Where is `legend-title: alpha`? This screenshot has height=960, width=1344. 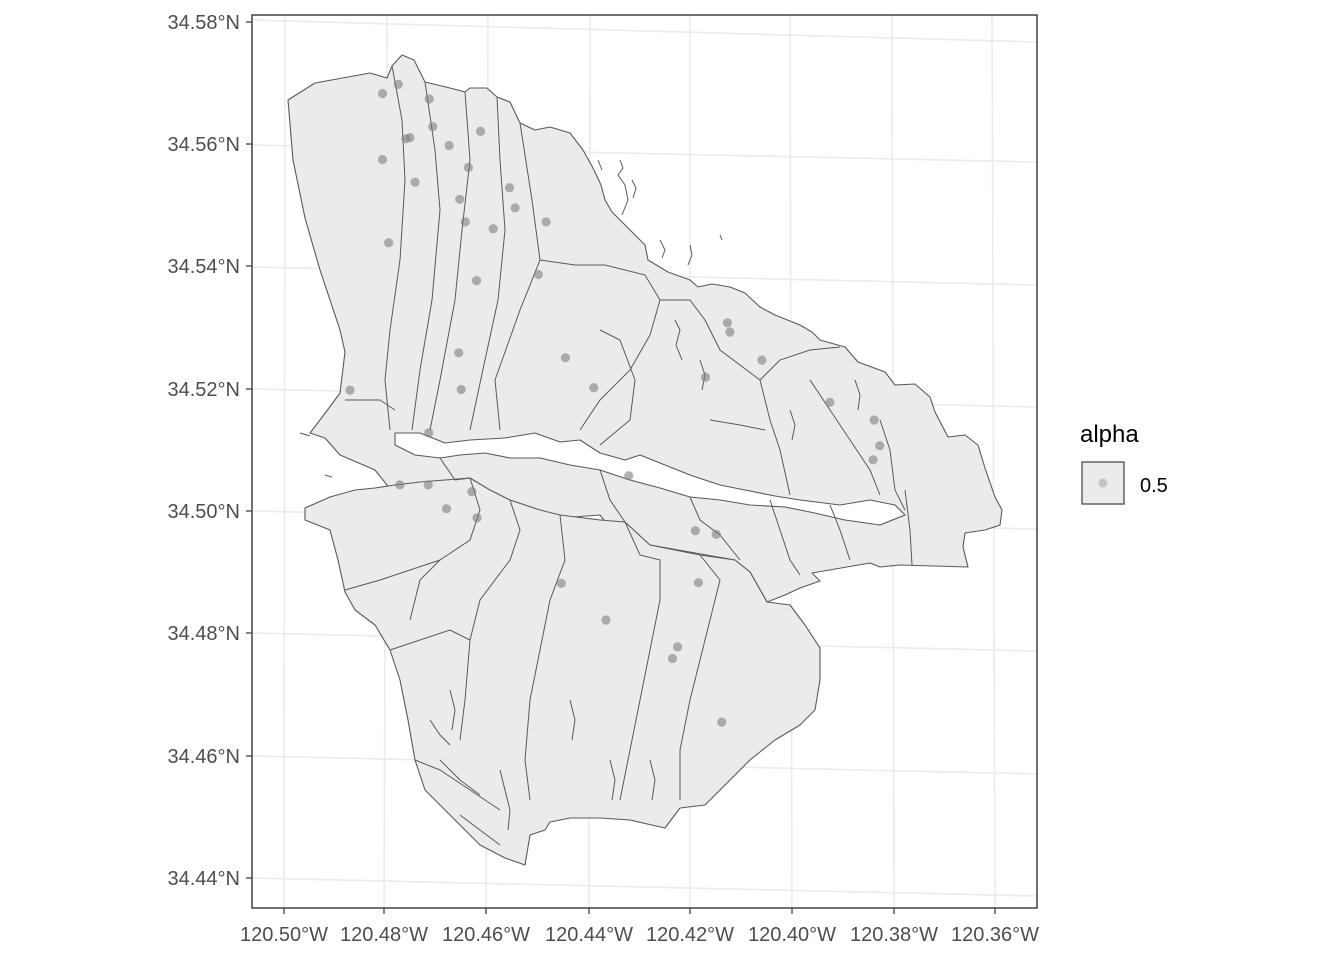 legend-title: alpha is located at coordinates (1109, 434).